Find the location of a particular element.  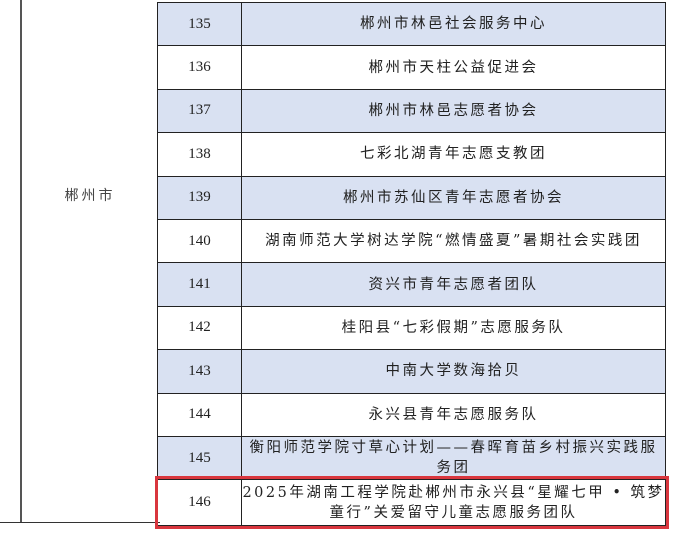

table-row: 141 资兴市青年志愿者团队 is located at coordinates (411, 284).